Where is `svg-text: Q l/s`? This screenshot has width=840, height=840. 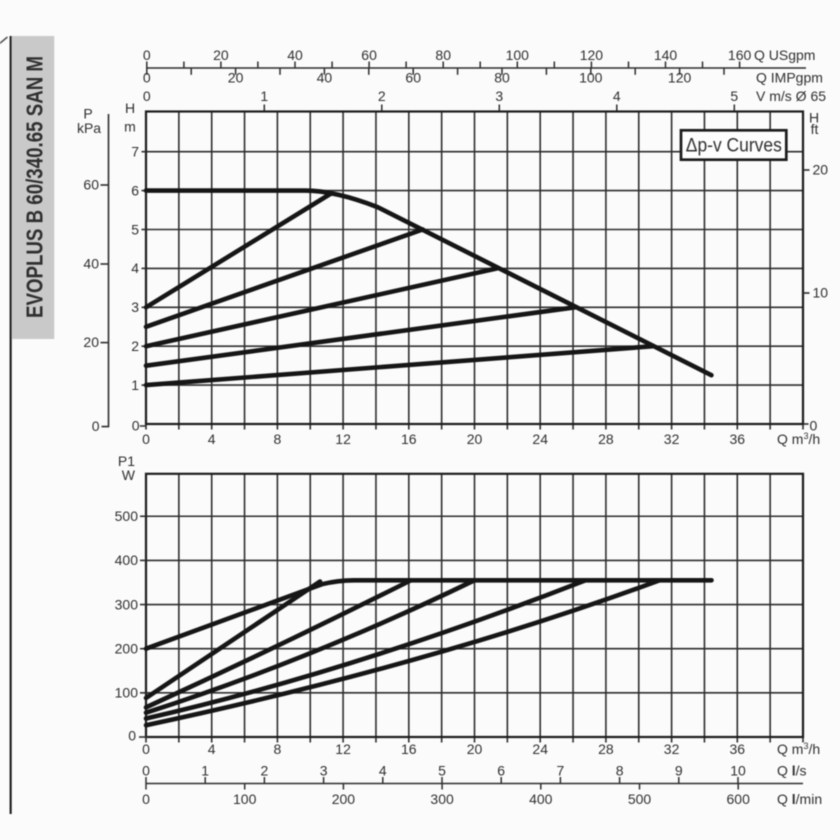 svg-text: Q l/s is located at coordinates (792, 770).